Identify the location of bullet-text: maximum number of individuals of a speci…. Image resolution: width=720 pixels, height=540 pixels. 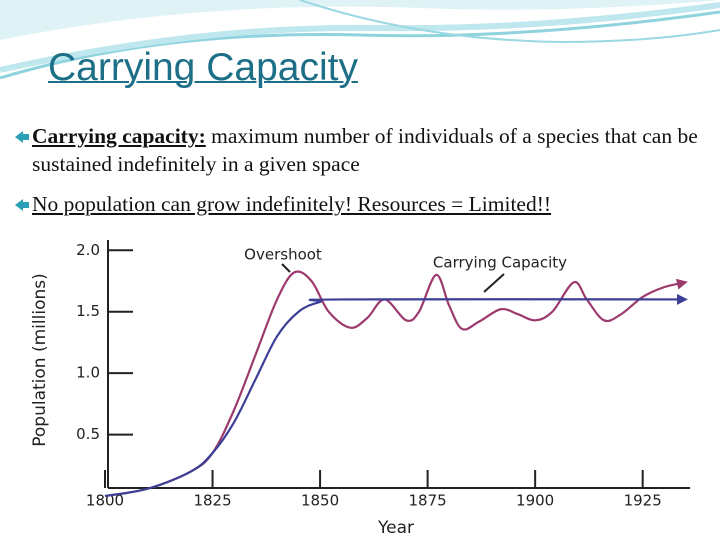
(365, 150).